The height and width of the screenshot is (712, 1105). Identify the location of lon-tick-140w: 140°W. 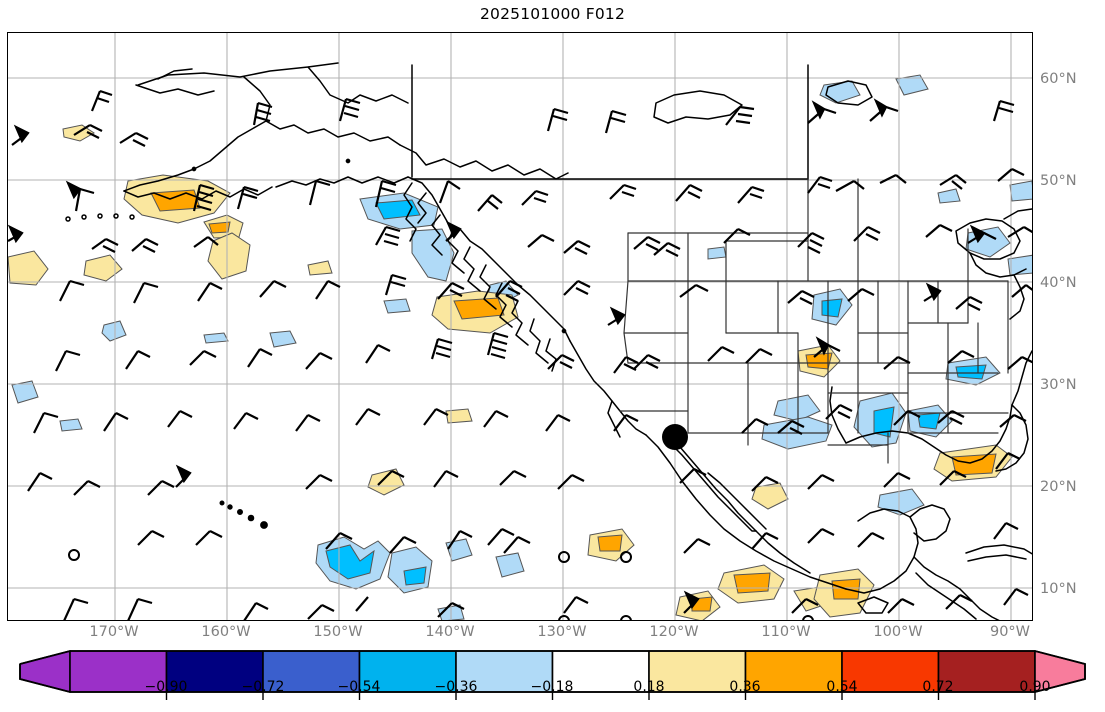
(450, 632).